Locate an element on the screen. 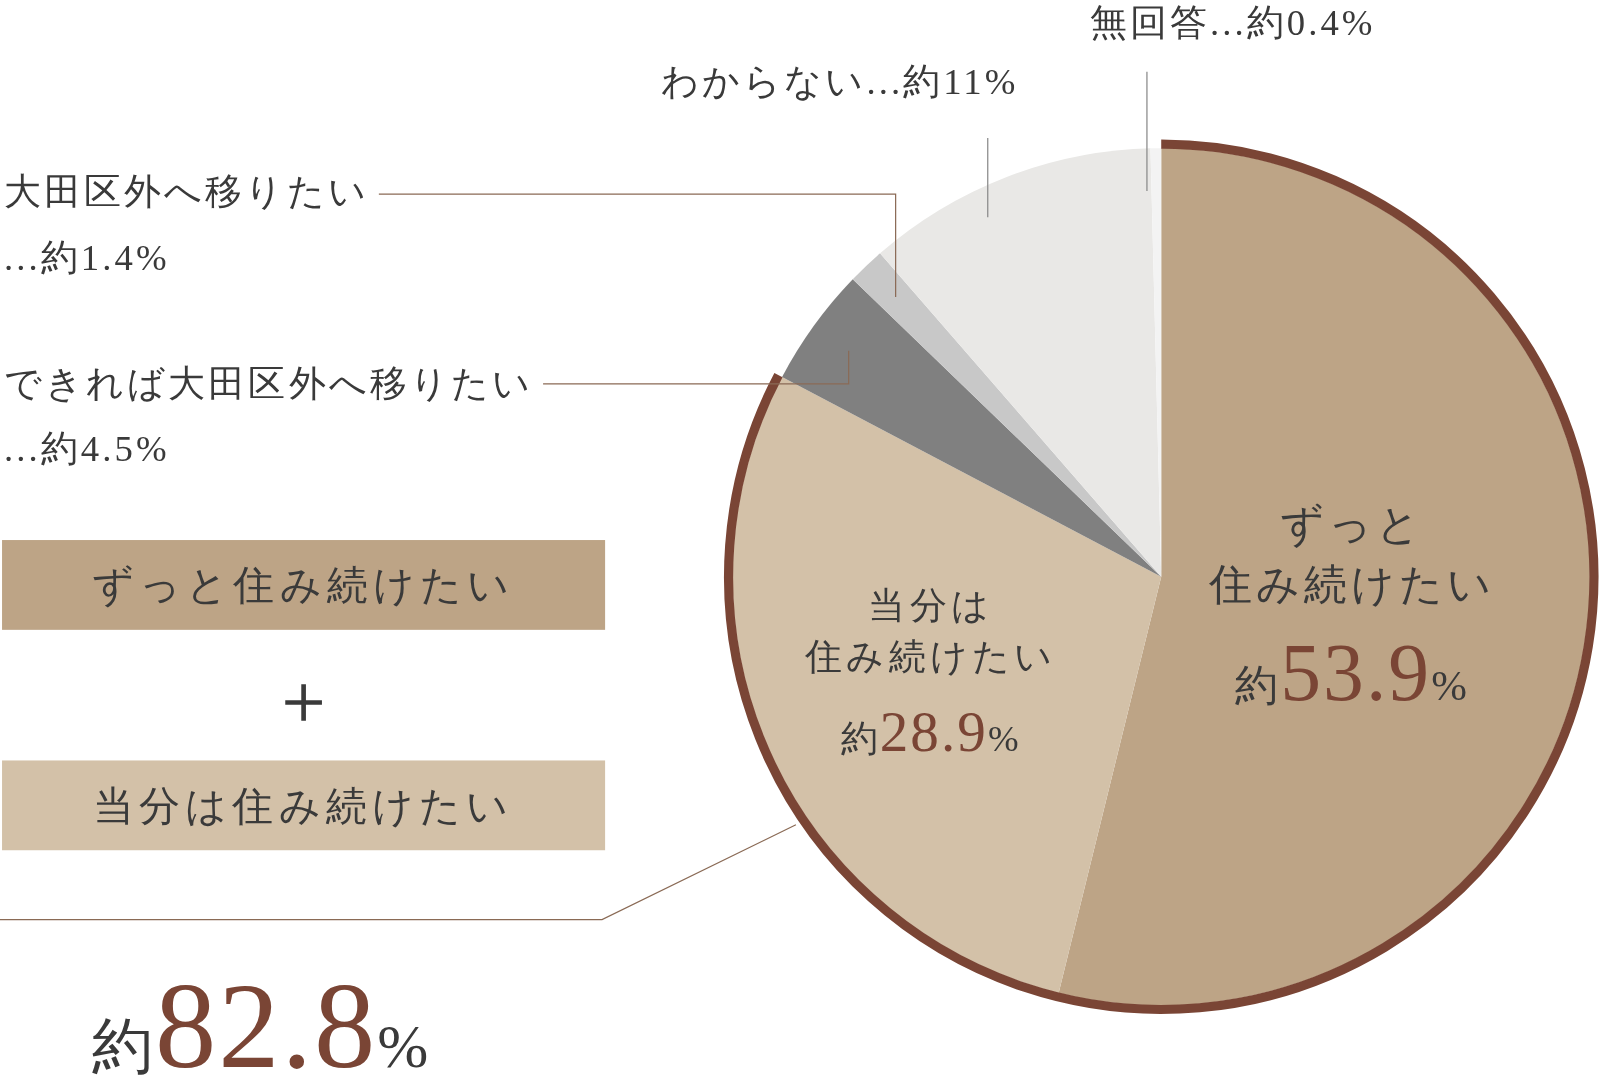 The width and height of the screenshot is (1600, 1076). slice-label: 無回答...約0.4% is located at coordinates (1232, 22).